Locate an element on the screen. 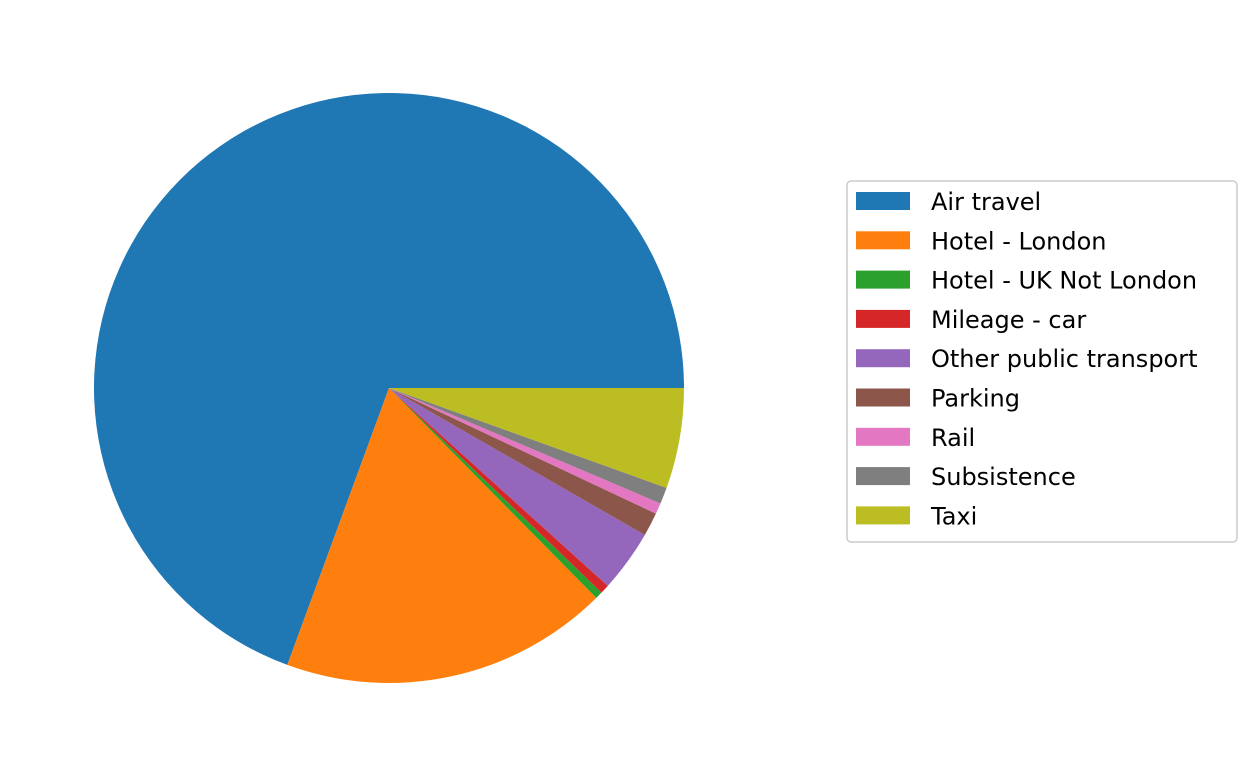 The width and height of the screenshot is (1257, 782). pie-slice-hotel-london is located at coordinates (442, 535).